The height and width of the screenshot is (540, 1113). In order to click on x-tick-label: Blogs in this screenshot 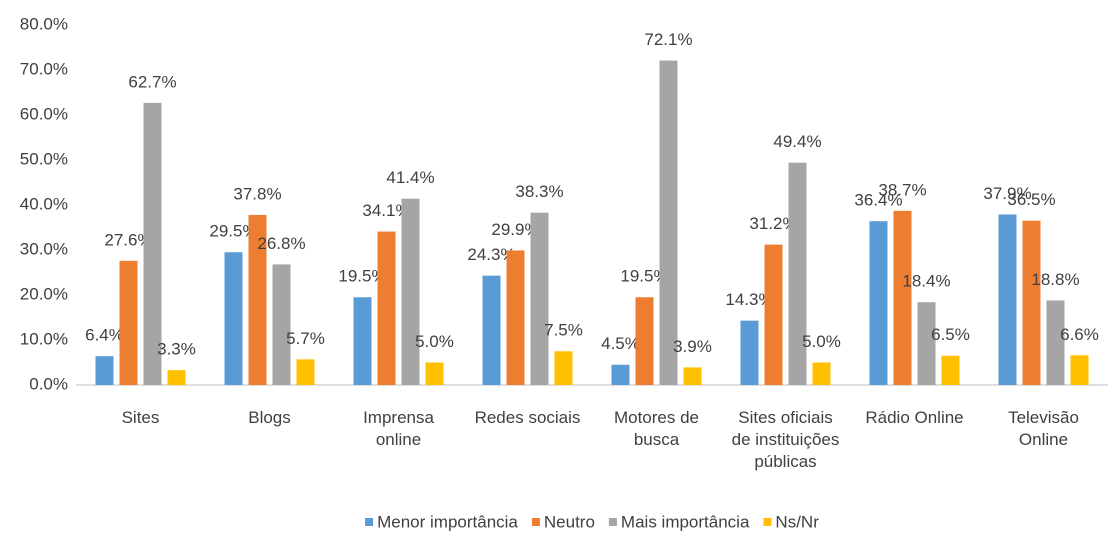, I will do `click(269, 417)`.